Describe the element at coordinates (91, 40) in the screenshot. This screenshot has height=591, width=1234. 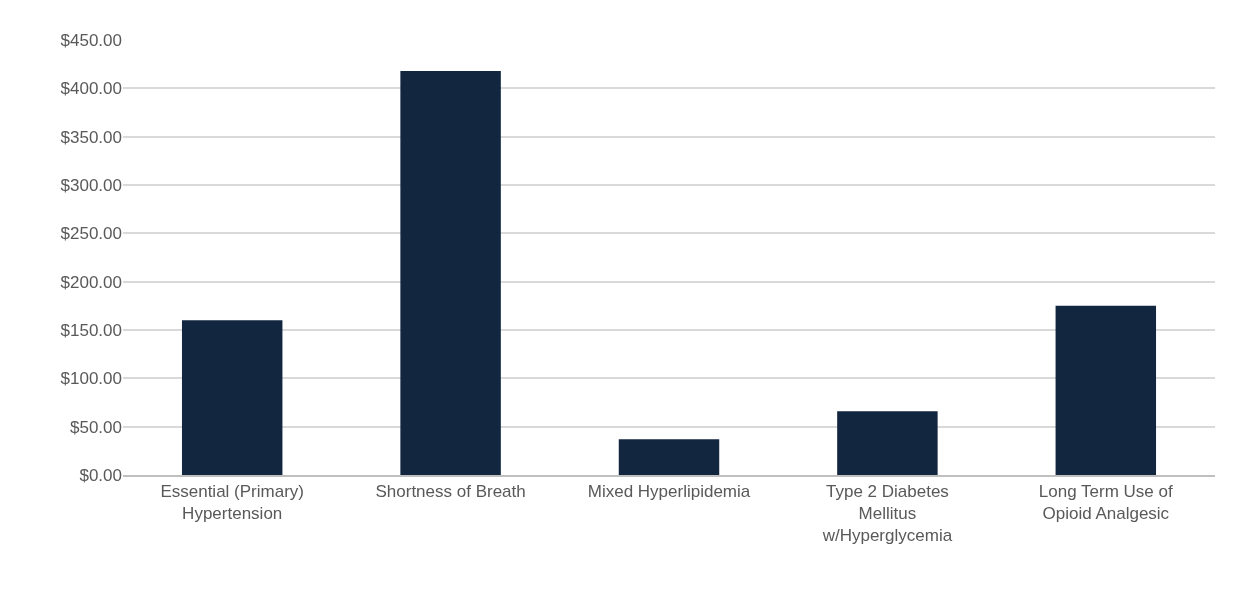
I see `y-tick-label: $450.00` at that location.